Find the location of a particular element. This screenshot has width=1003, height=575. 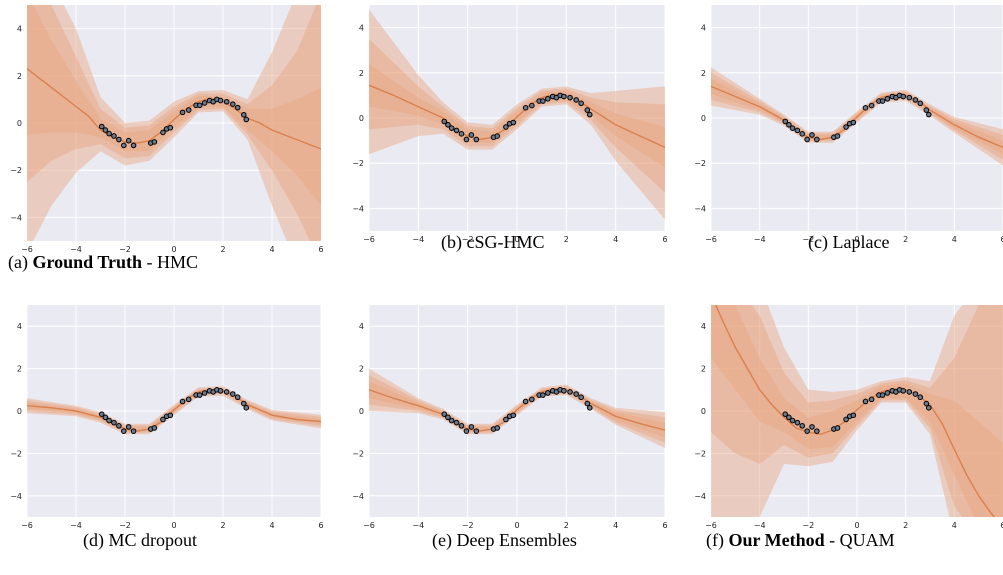

caption-prefix: (c) Laplace is located at coordinates (849, 242).